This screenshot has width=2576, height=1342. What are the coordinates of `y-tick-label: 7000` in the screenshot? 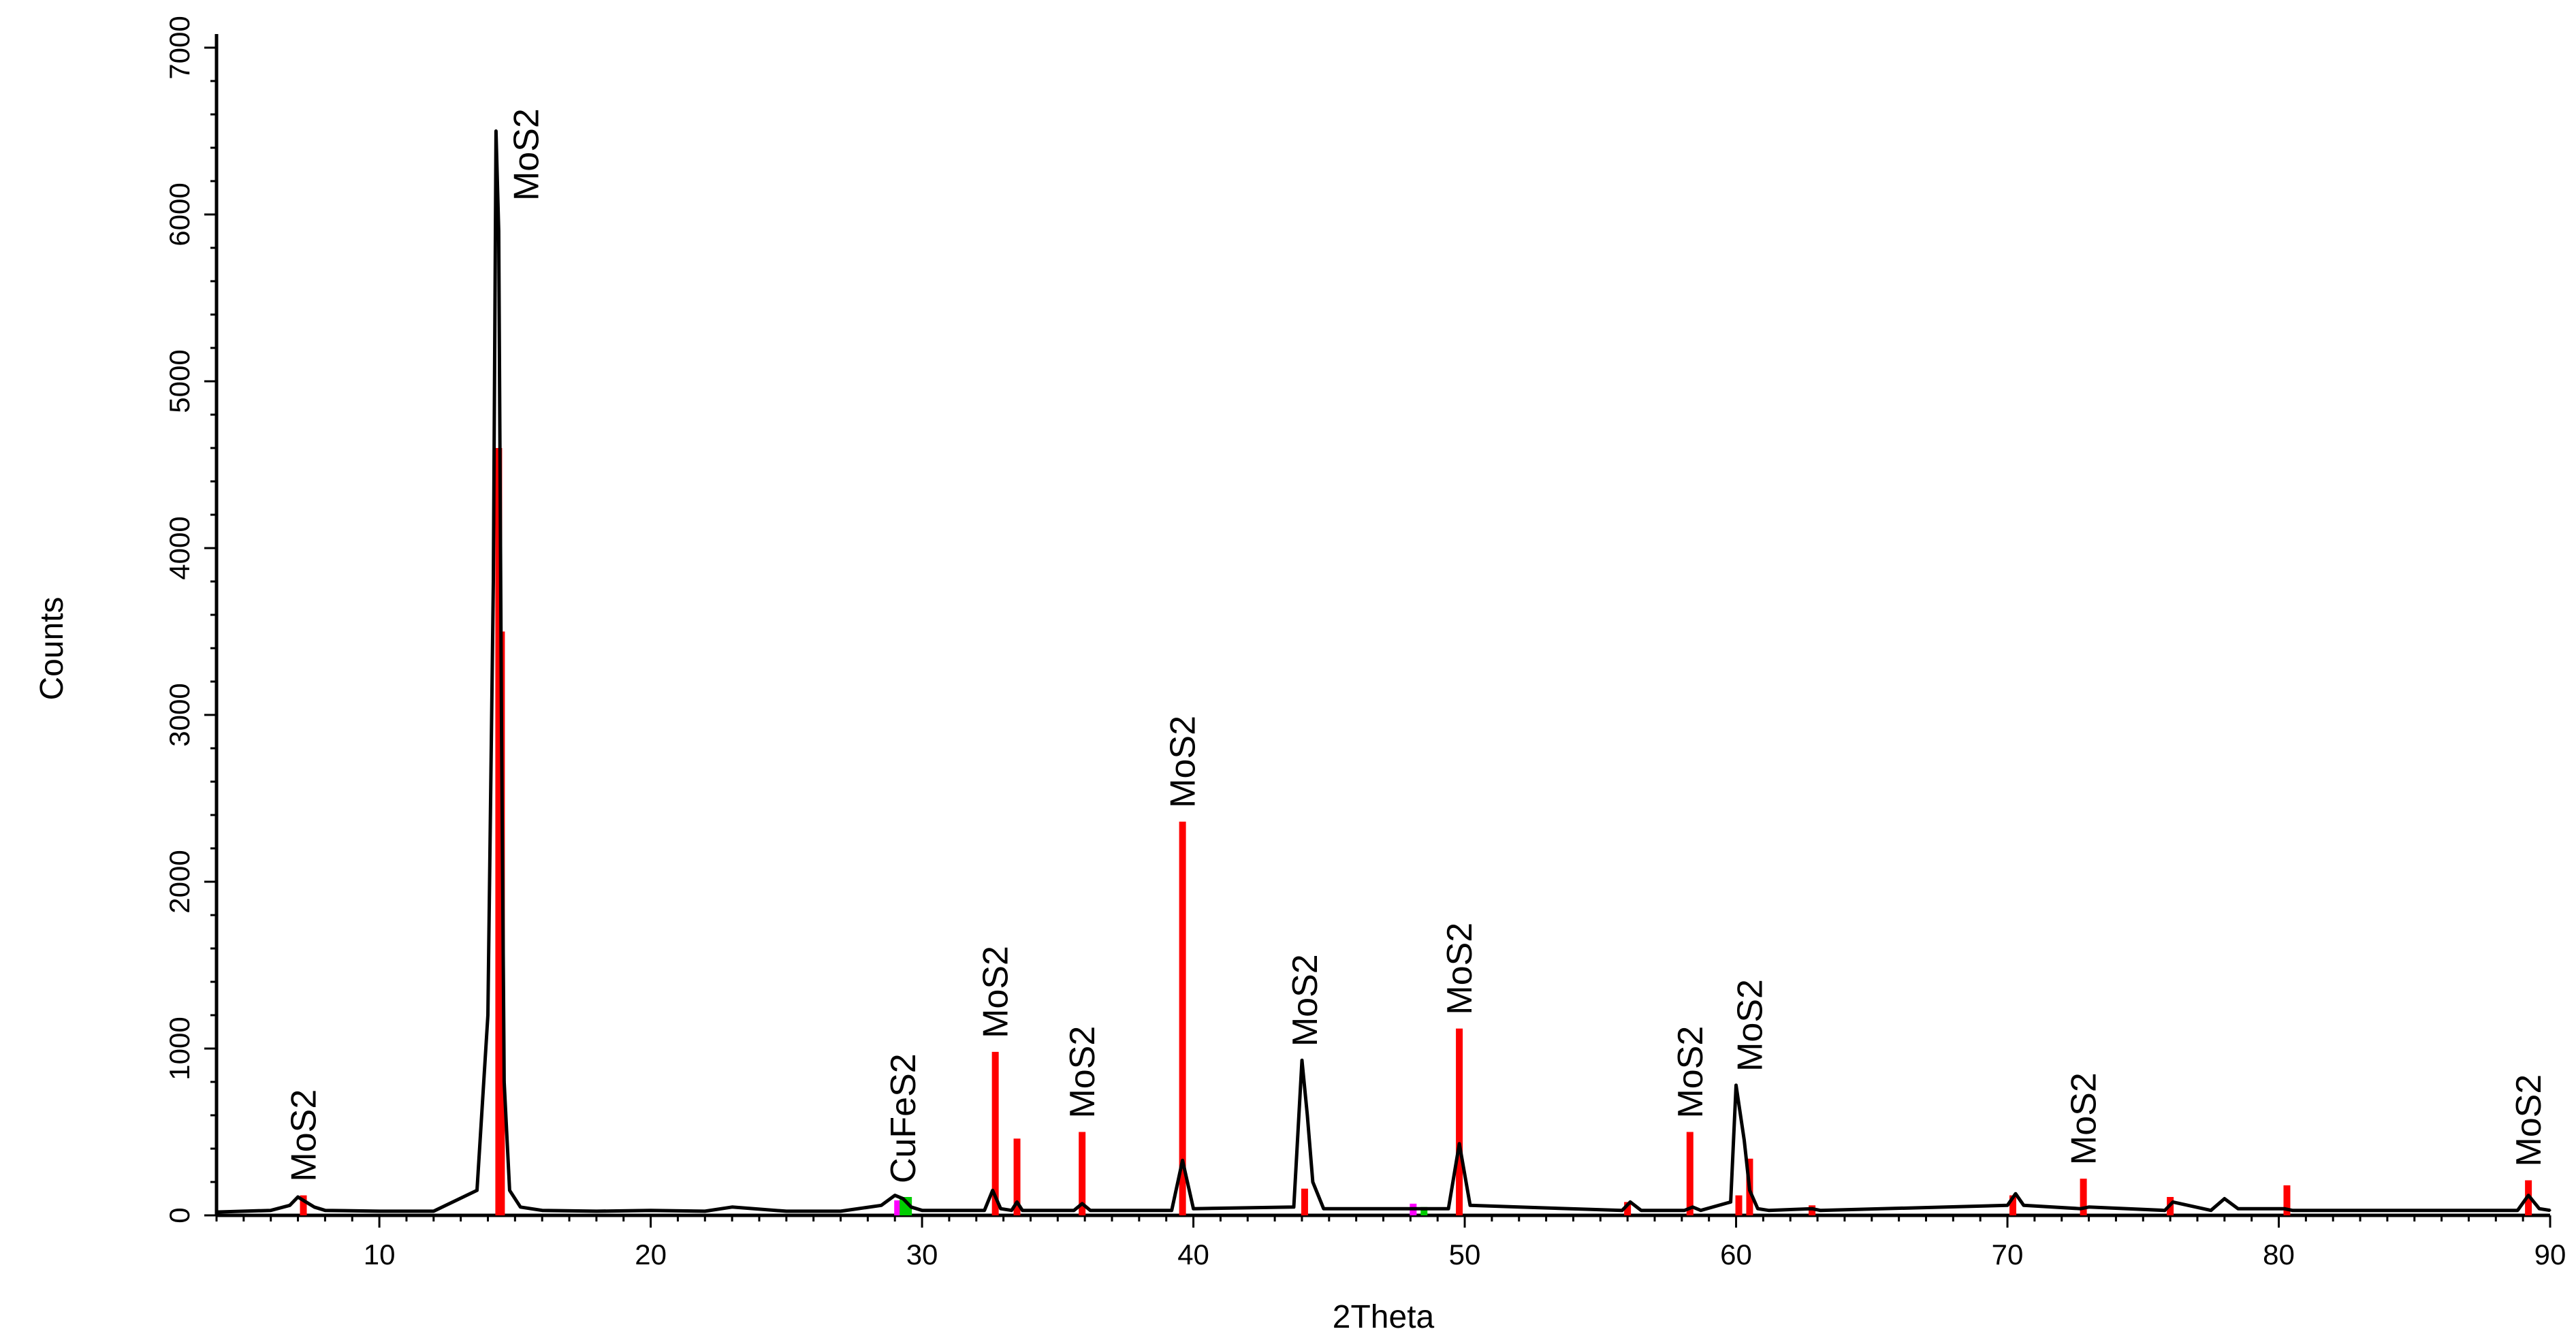 It's located at (179, 47).